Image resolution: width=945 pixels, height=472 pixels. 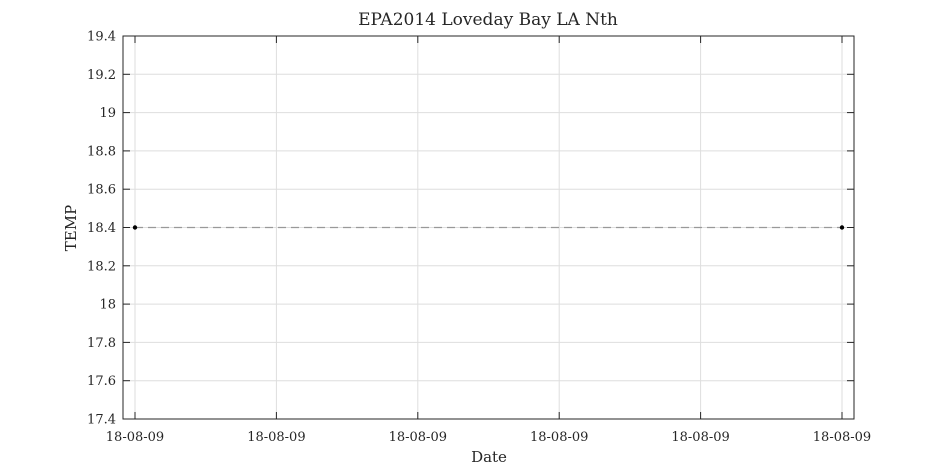 I want to click on y-tick-label: 19.2, so click(x=101, y=75).